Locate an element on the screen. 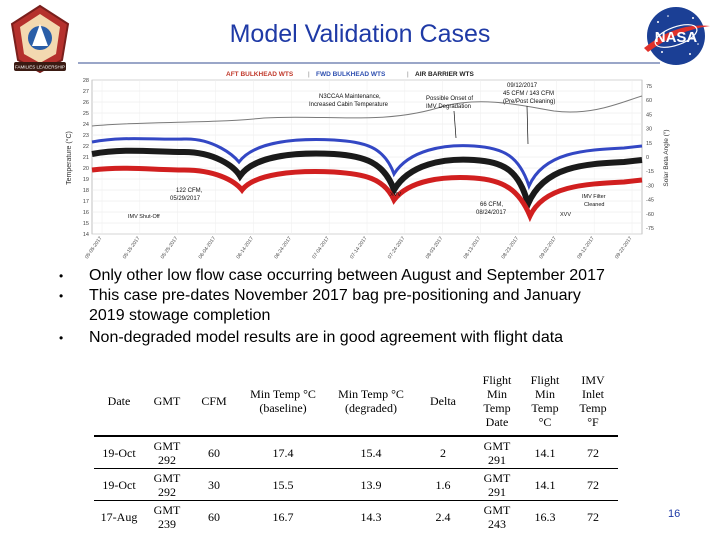  left-tick-label: 17 is located at coordinates (86, 202).